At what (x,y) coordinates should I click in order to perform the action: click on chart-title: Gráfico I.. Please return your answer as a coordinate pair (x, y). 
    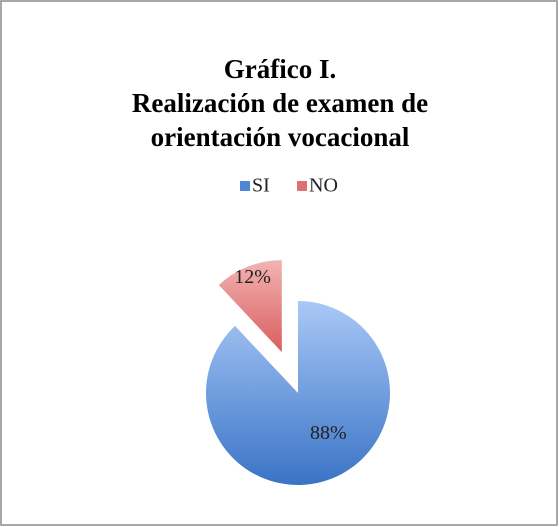
    Looking at the image, I should click on (280, 69).